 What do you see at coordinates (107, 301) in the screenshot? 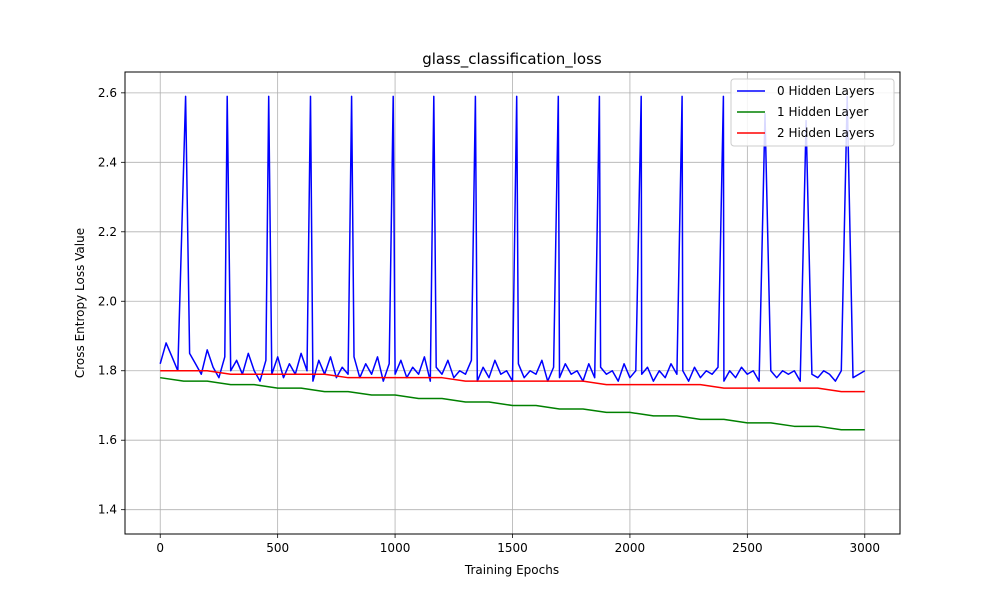
I see `y-tick-label: 2.0` at bounding box center [107, 301].